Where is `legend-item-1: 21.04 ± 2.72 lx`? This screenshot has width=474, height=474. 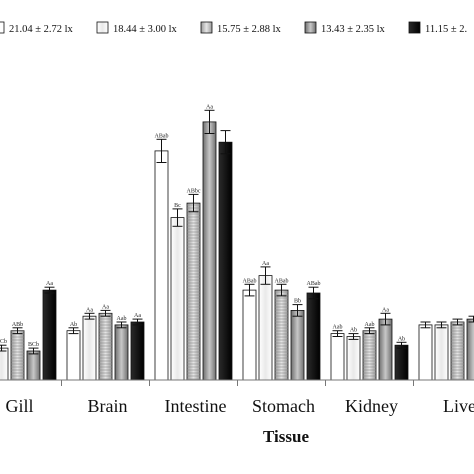 legend-item-1: 21.04 ± 2.72 lx is located at coordinates (37, 28).